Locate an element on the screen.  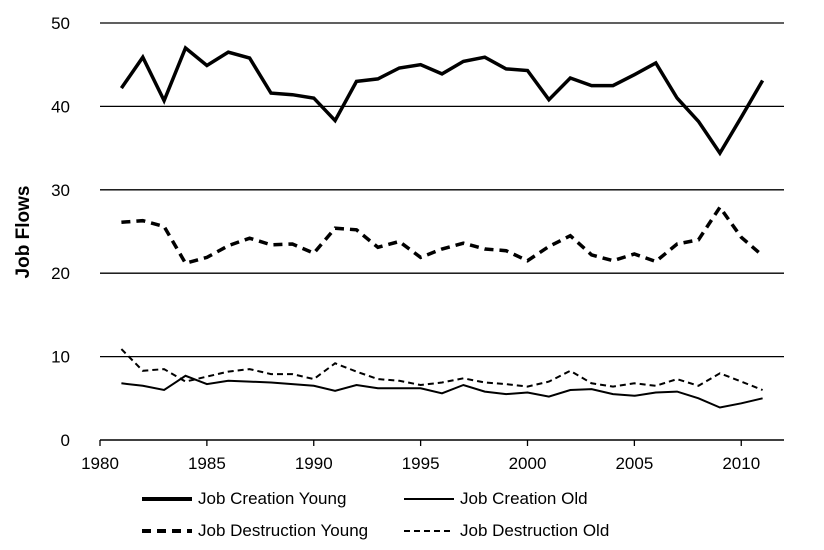
y-tick-label: 0 is located at coordinates (65, 440).